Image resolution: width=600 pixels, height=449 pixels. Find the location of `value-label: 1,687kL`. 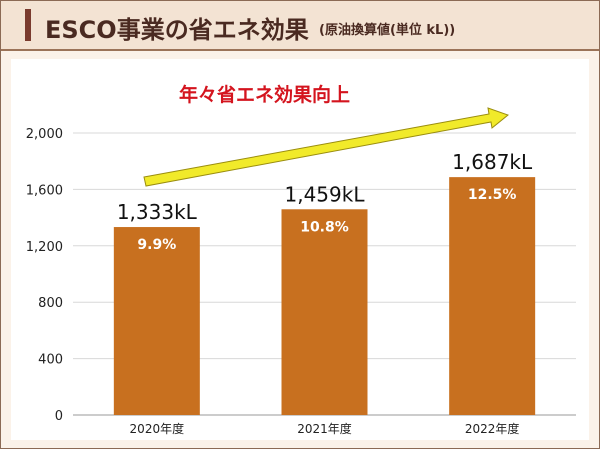

value-label: 1,687kL is located at coordinates (492, 162).